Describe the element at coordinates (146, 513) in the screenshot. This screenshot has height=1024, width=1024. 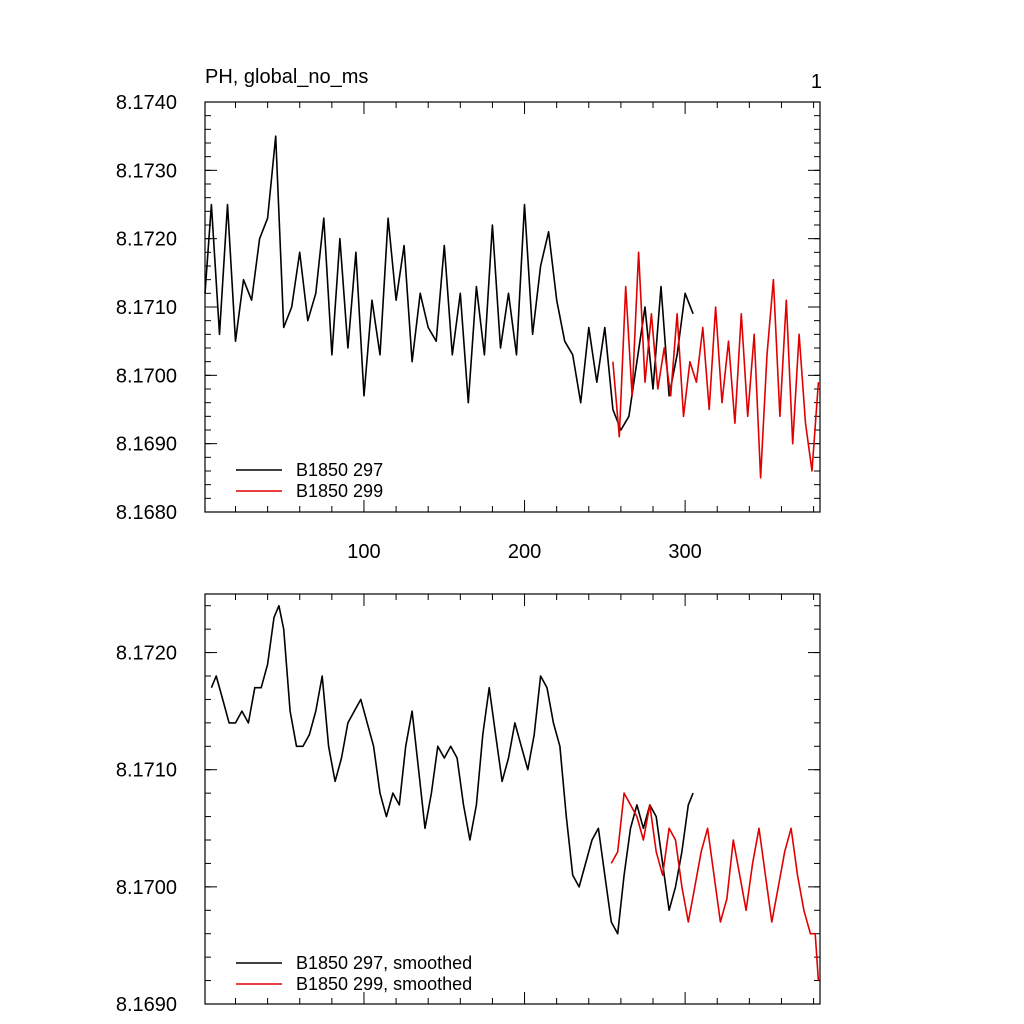
I see `y-tick-label: 8.1680` at that location.